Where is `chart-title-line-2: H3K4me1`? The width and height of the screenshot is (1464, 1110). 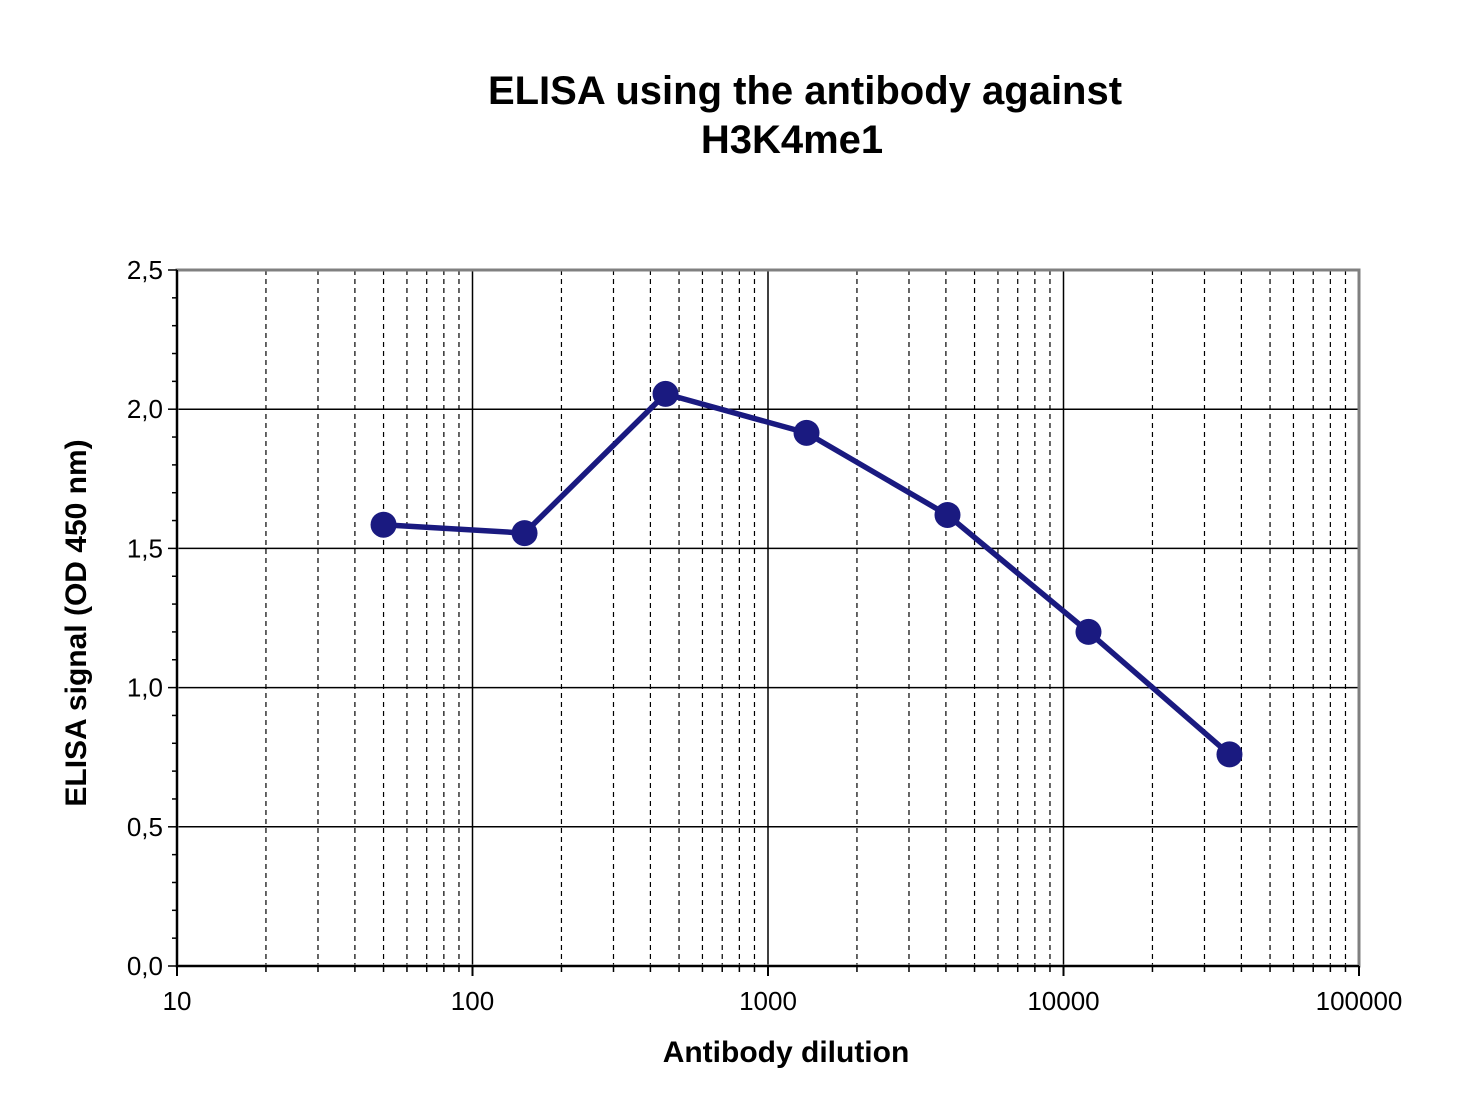 chart-title-line-2: H3K4me1 is located at coordinates (792, 140).